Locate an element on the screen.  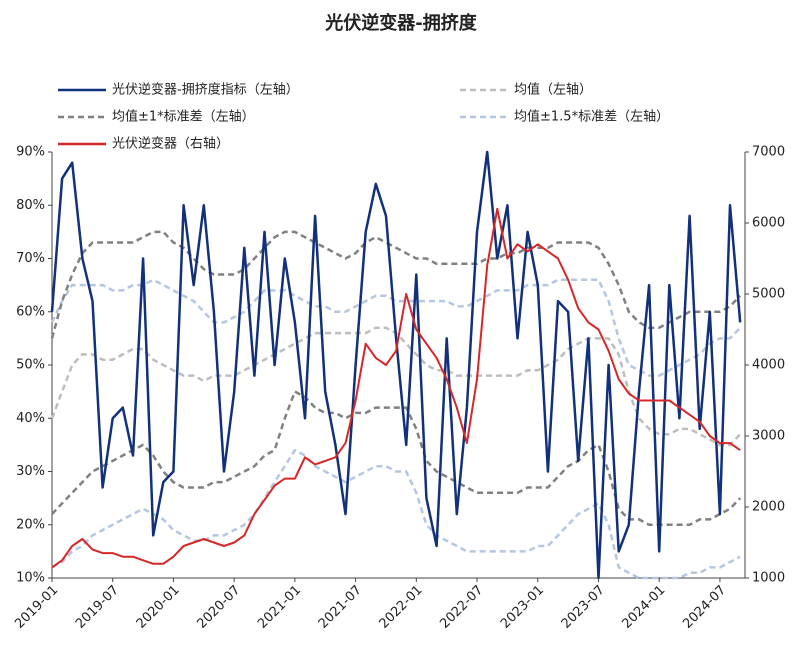
y-tick-label: 70% is located at coordinates (30, 258).